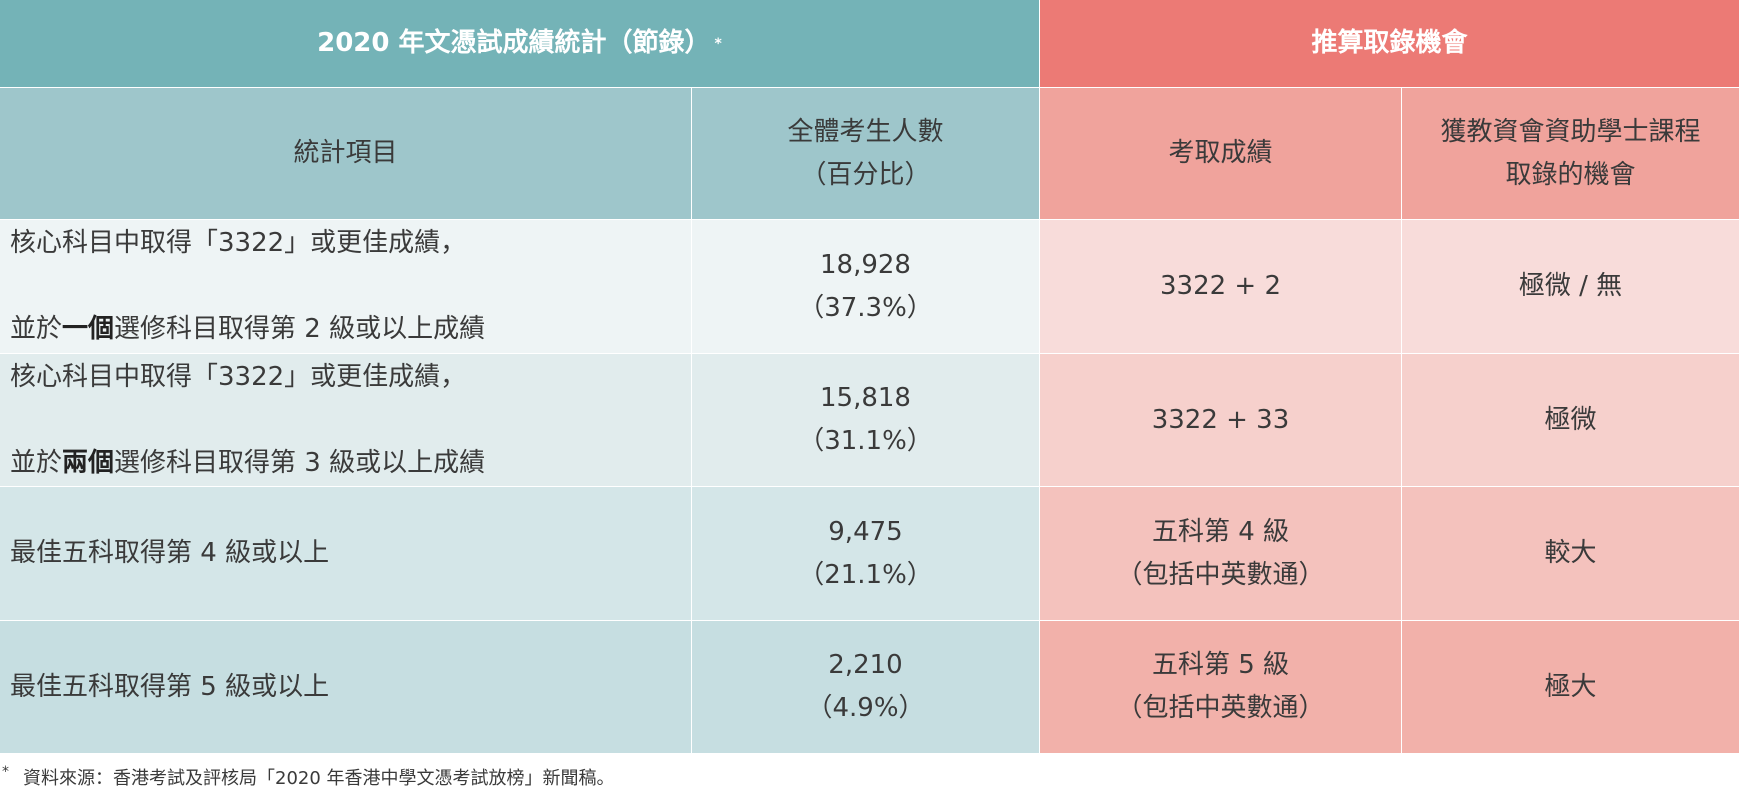 The height and width of the screenshot is (800, 1740). Describe the element at coordinates (248, 462) in the screenshot. I see `row-2-item-line2: 並於兩個選修科目取得第 3 級或以上成績` at that location.